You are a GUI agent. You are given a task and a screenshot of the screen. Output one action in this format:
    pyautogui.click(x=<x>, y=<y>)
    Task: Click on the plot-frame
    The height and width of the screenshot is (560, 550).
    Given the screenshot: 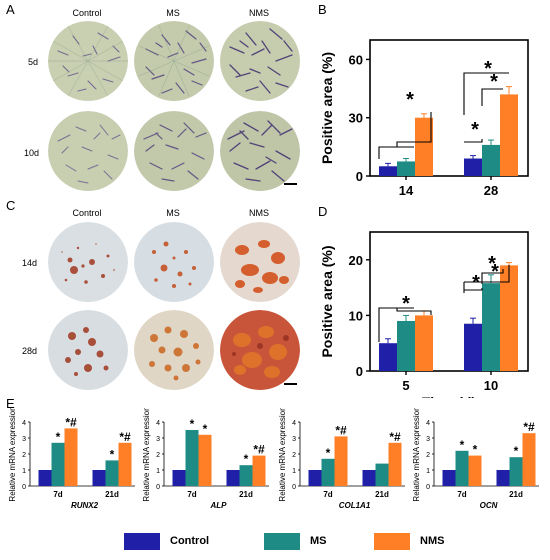 What is the action you would take?
    pyautogui.click(x=449, y=301)
    